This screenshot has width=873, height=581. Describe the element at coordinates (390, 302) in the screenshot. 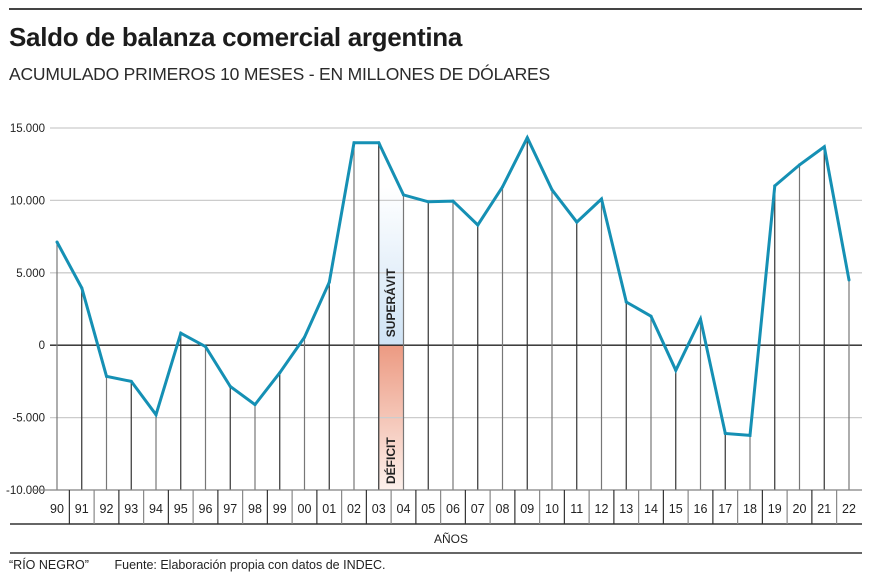

I see `surplus-label: SUPERÁVIT` at that location.